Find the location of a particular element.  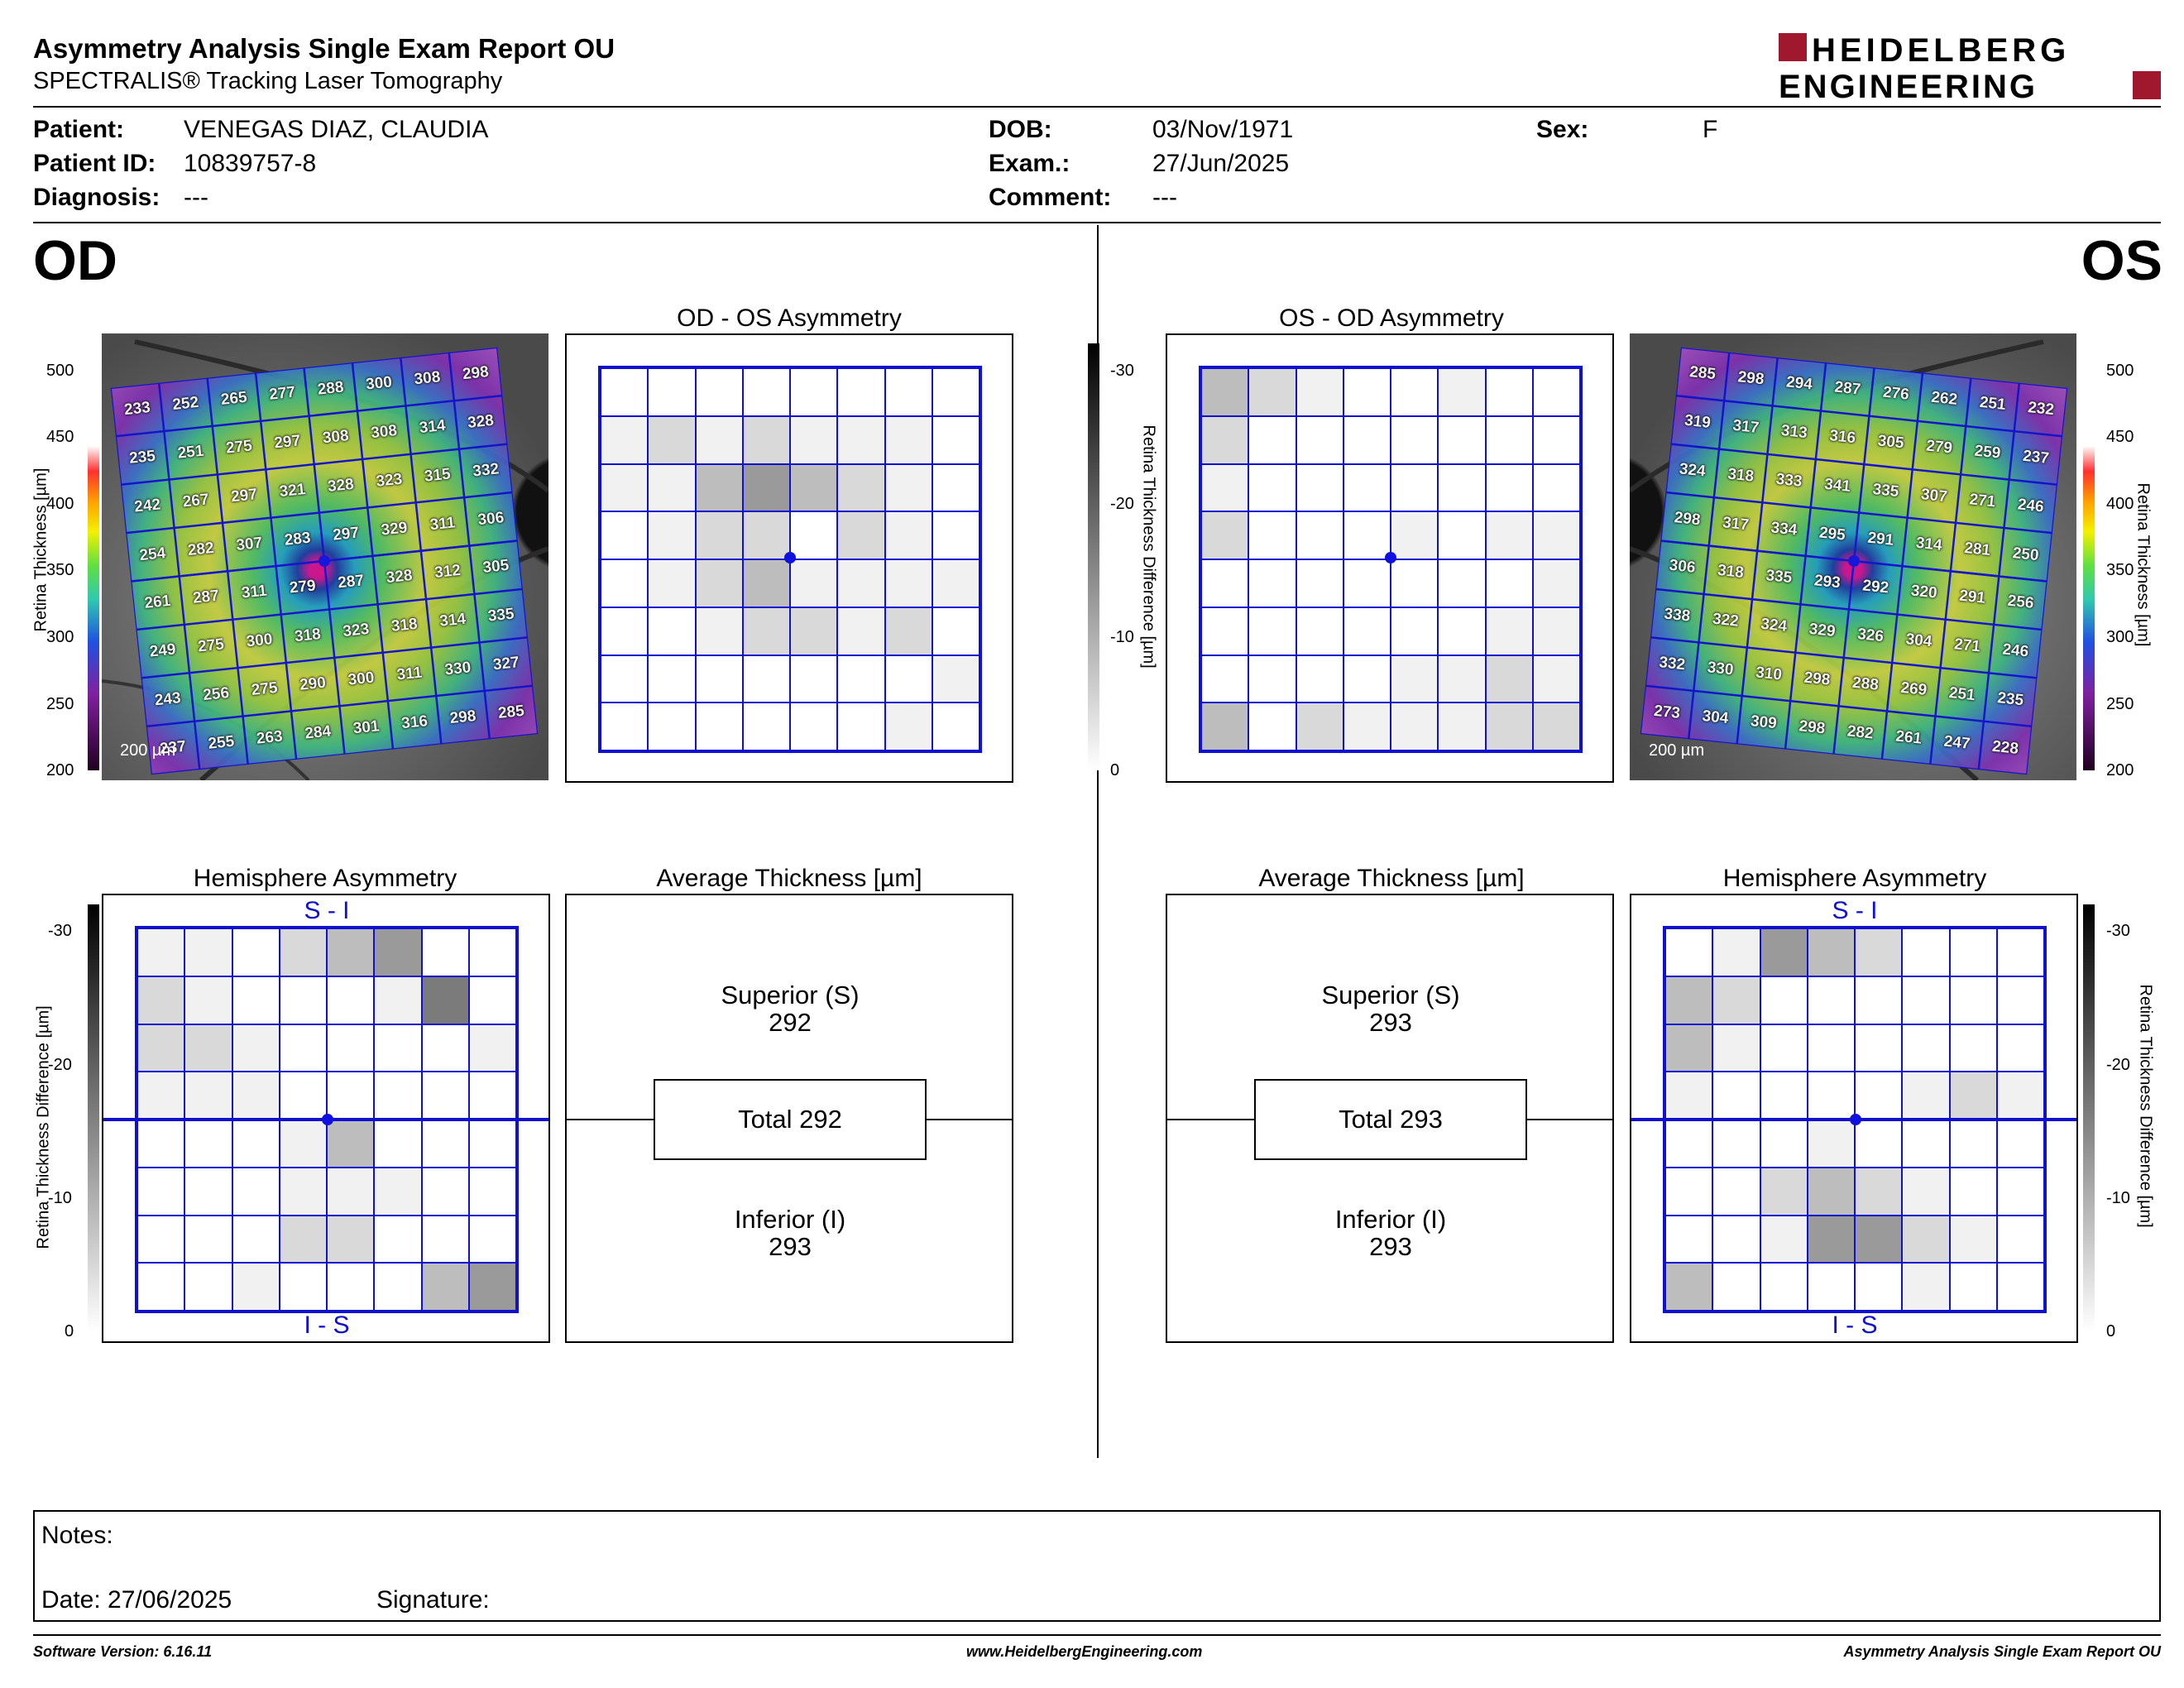

os-thickness-value: 305 is located at coordinates (1890, 442).